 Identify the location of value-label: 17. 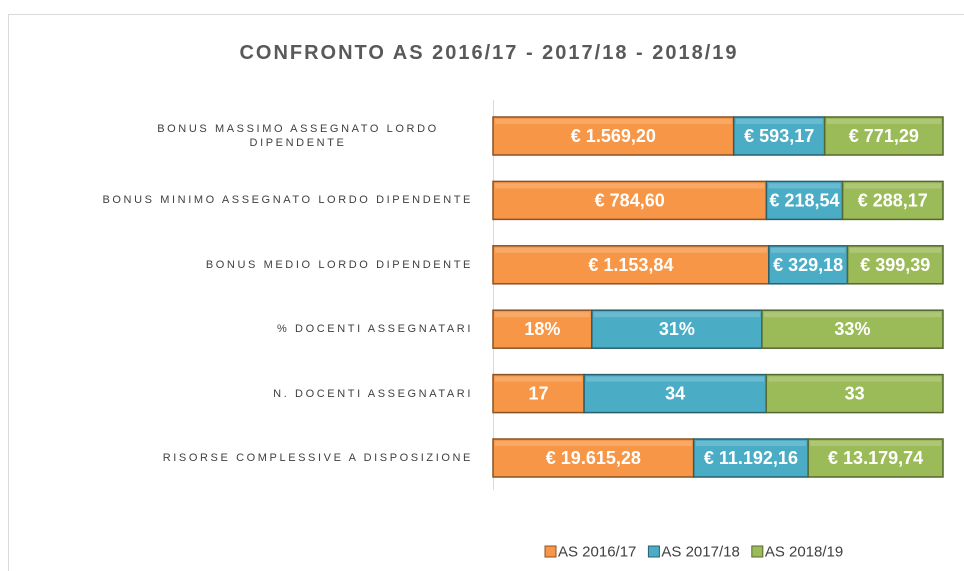
(539, 394).